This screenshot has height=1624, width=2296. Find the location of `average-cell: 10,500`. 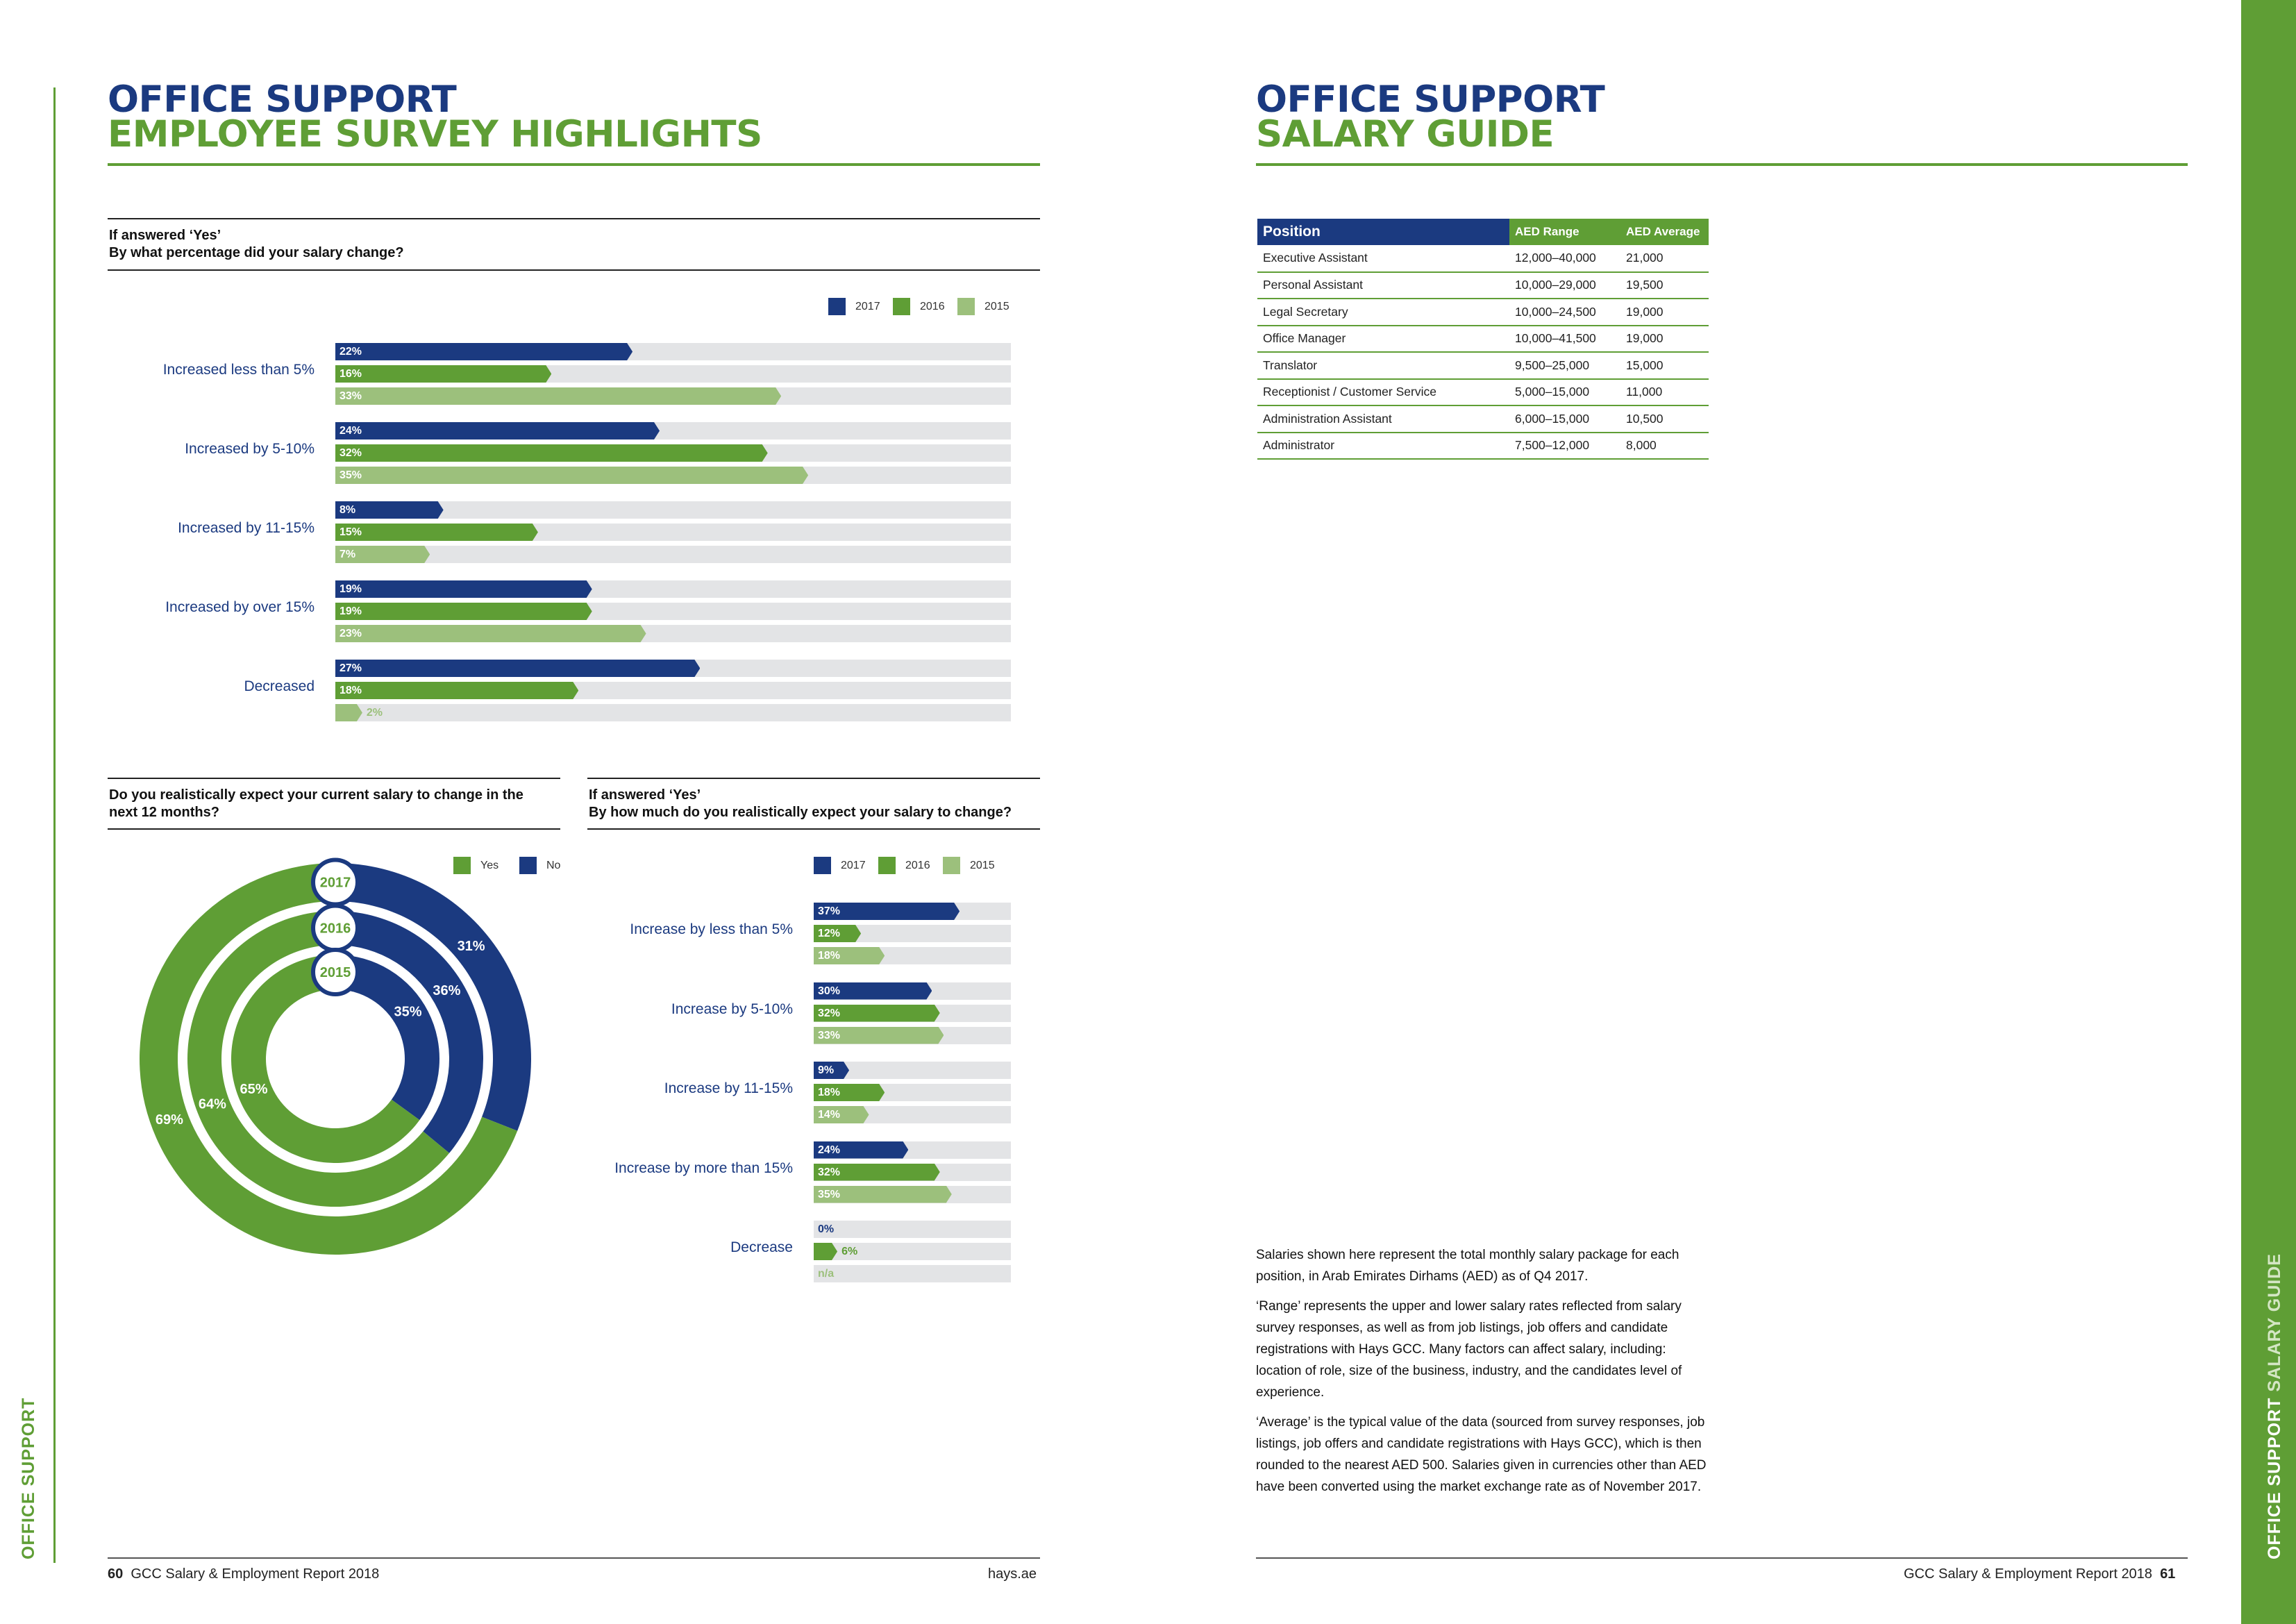

average-cell: 10,500 is located at coordinates (1664, 419).